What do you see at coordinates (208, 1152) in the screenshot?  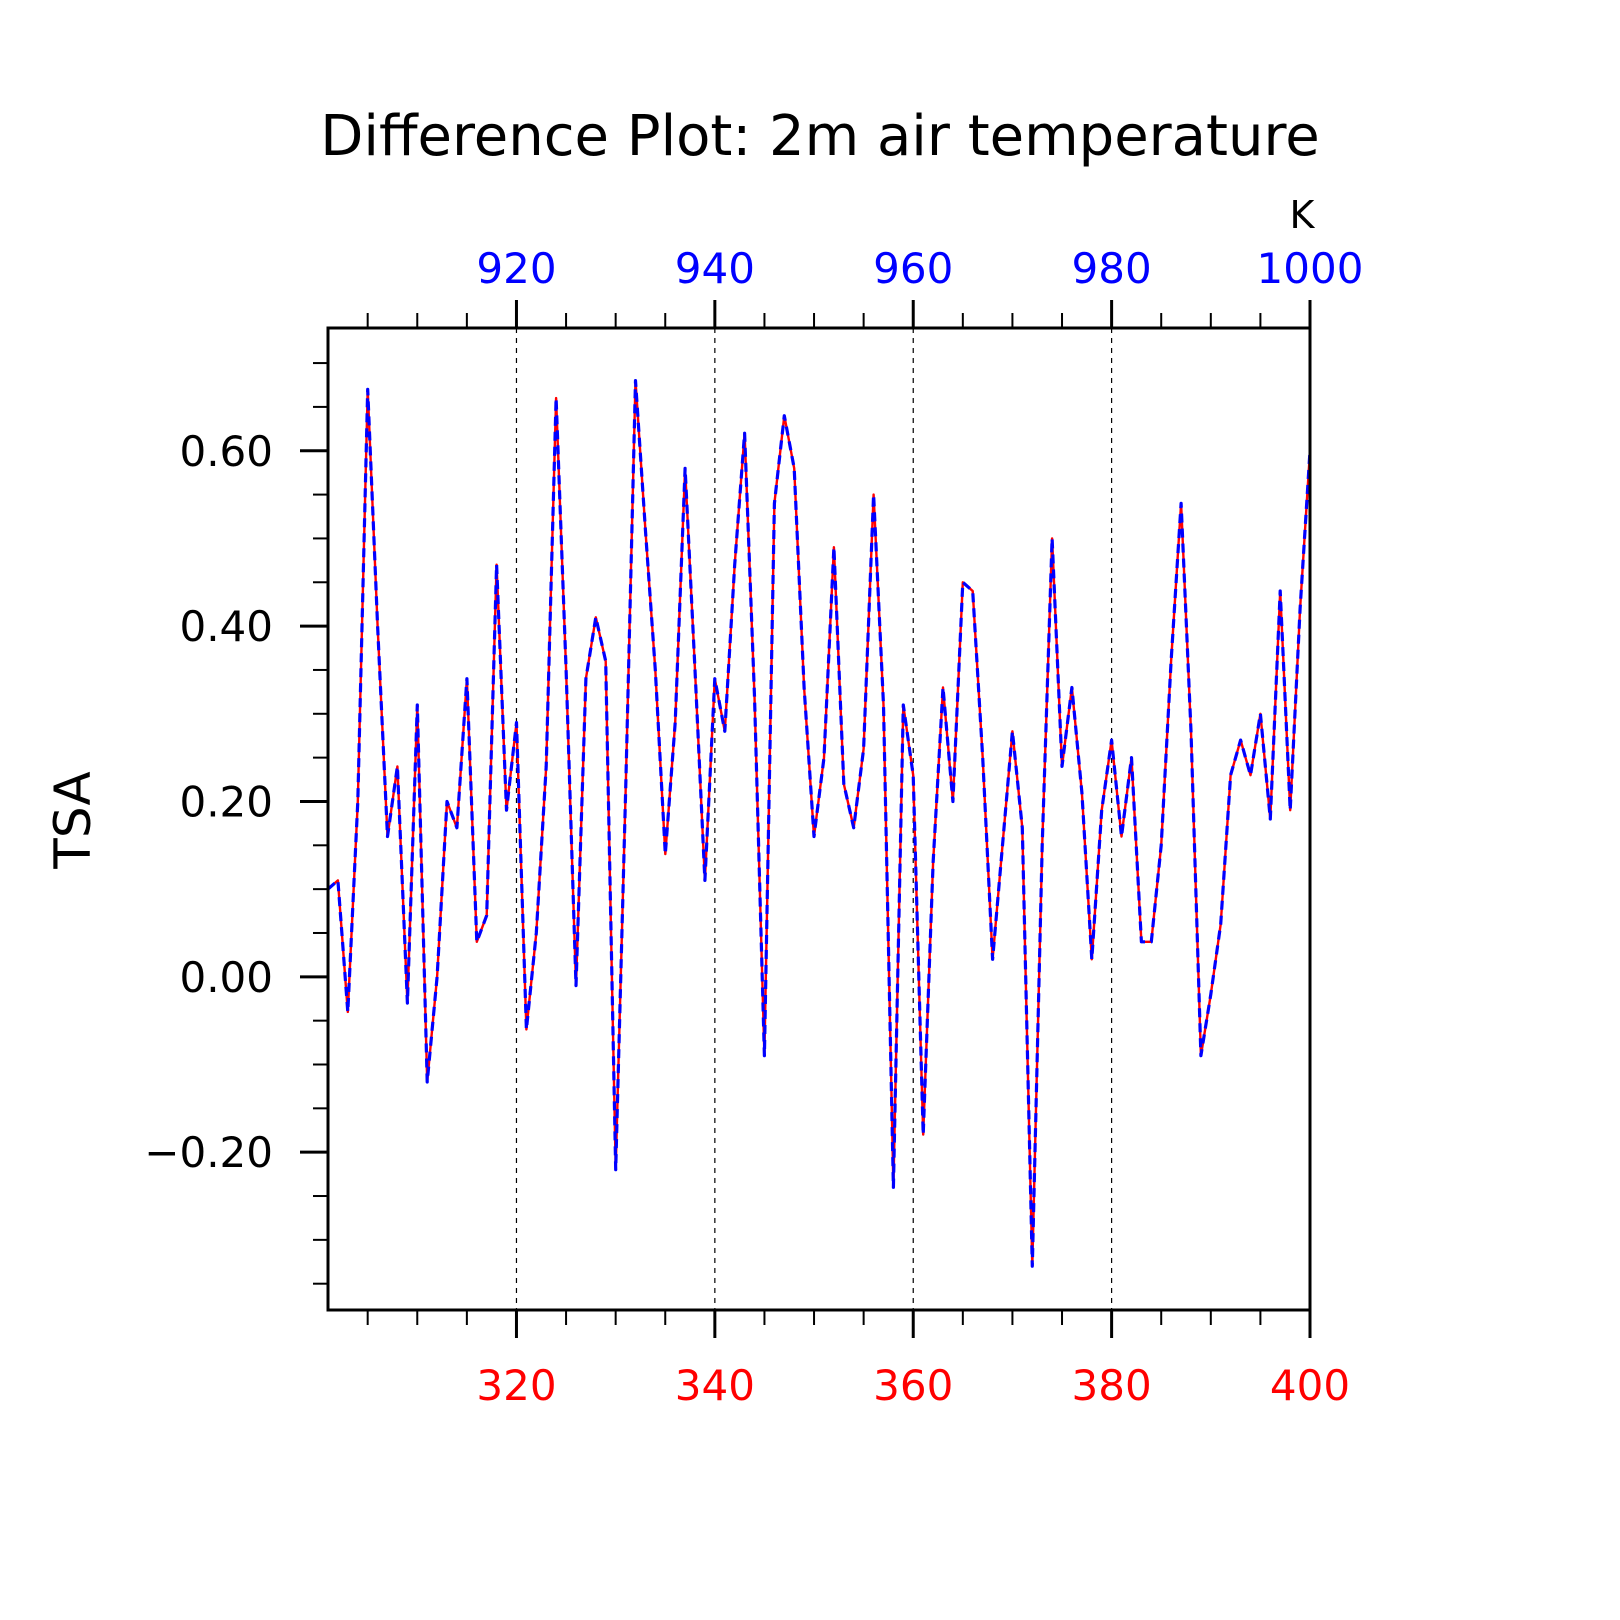 I see `y-tick-label: −0.20` at bounding box center [208, 1152].